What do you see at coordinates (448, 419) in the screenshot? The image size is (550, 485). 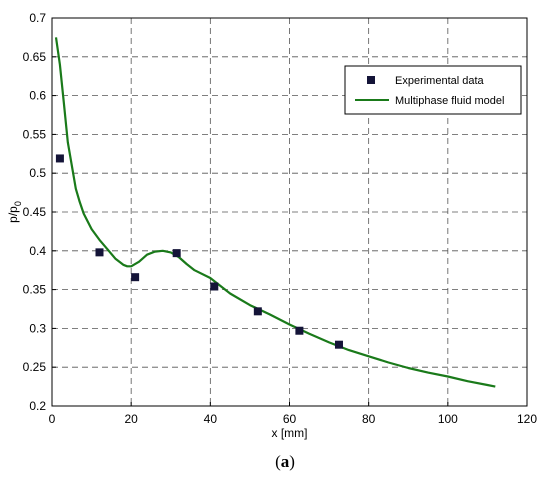 I see `x-tick-label: 100` at bounding box center [448, 419].